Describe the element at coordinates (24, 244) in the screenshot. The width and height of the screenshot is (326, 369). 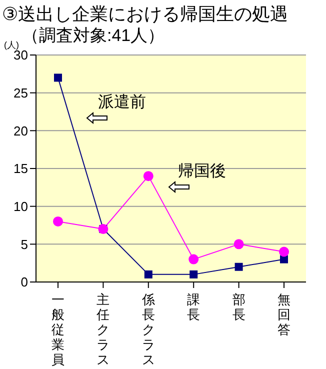
I see `y-tick-label: 5` at that location.